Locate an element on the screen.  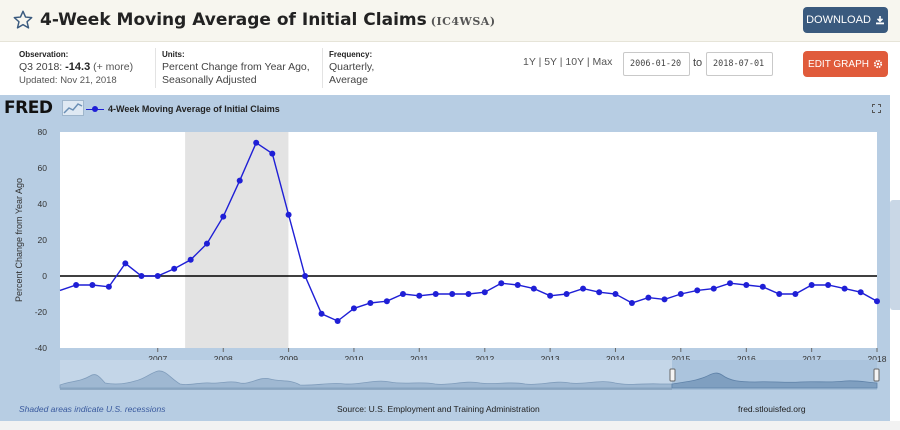
x-tick-label: 2016 is located at coordinates (746, 359).